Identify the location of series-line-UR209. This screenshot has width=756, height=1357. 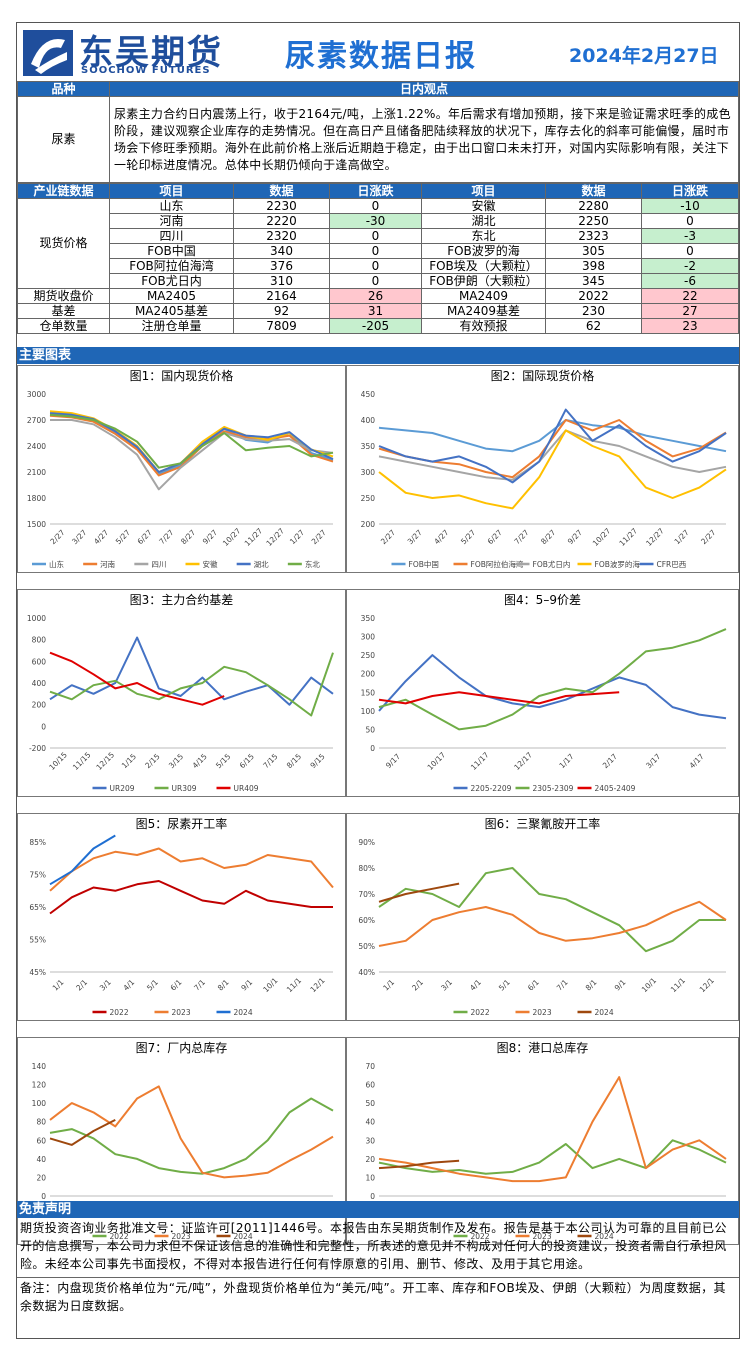
(191, 671).